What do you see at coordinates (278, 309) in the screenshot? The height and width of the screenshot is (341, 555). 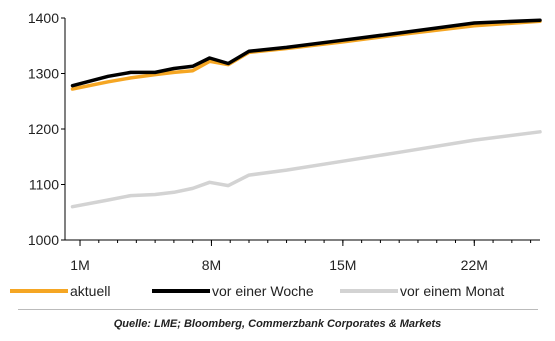 I see `source-divider` at bounding box center [278, 309].